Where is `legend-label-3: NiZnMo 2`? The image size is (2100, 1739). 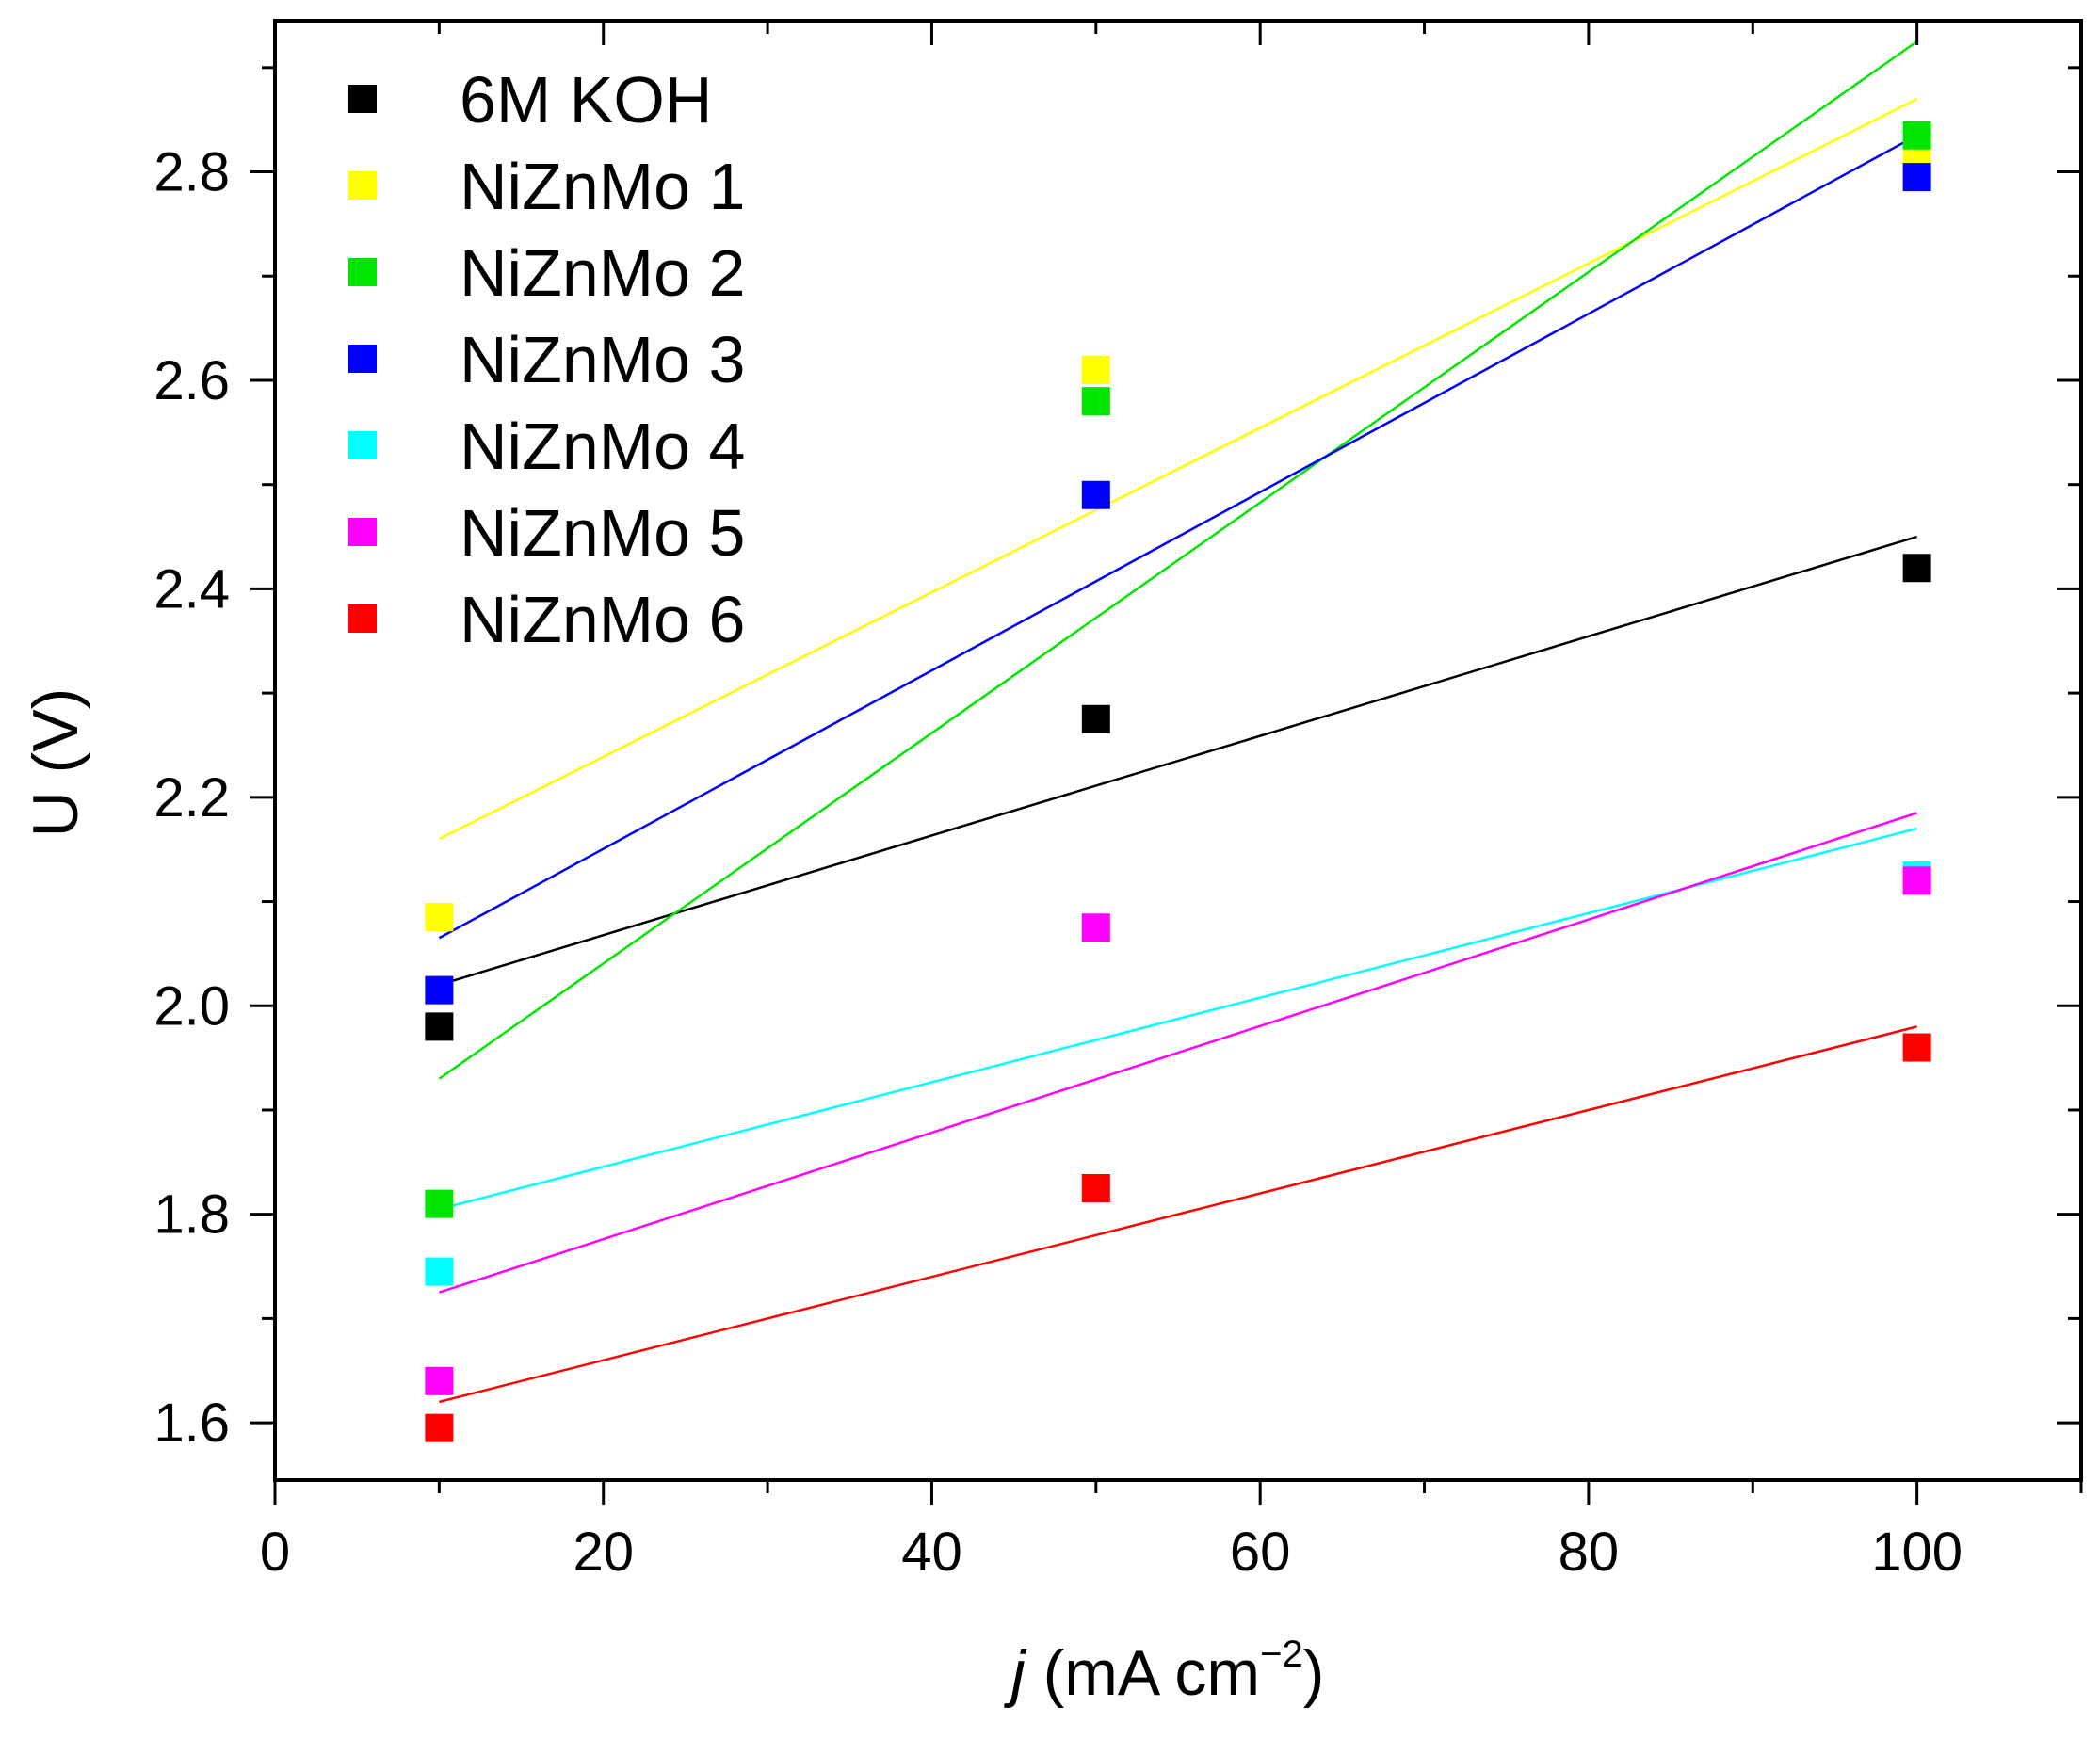 legend-label-3: NiZnMo 2 is located at coordinates (602, 273).